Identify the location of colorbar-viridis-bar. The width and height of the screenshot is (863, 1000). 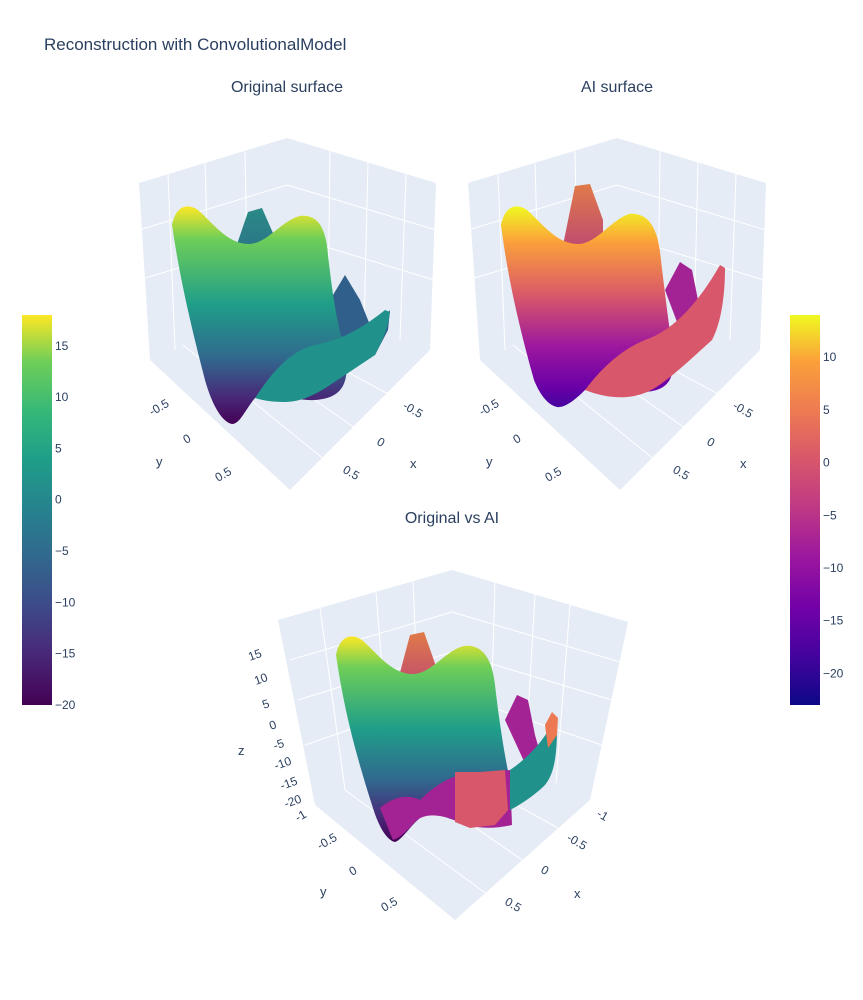
(37, 510).